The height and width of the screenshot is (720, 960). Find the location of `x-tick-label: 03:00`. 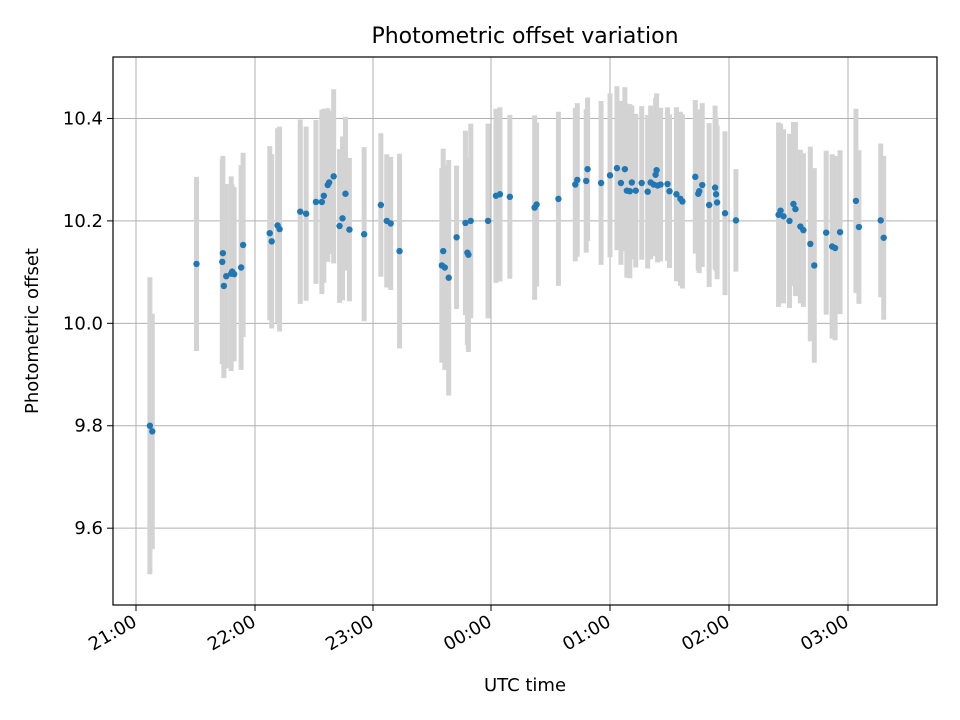

x-tick-label: 03:00 is located at coordinates (824, 633).